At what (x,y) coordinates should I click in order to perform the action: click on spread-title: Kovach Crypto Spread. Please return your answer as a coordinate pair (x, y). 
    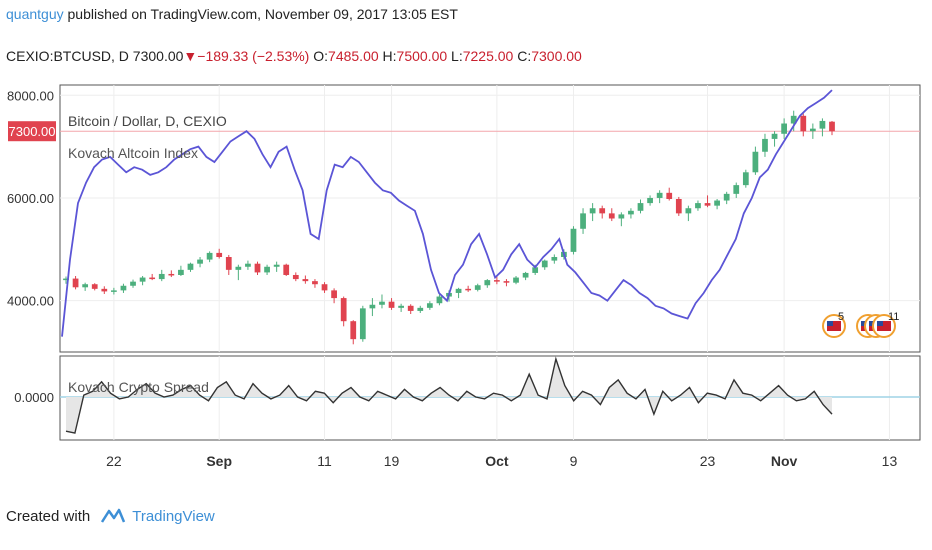
    Looking at the image, I should click on (138, 387).